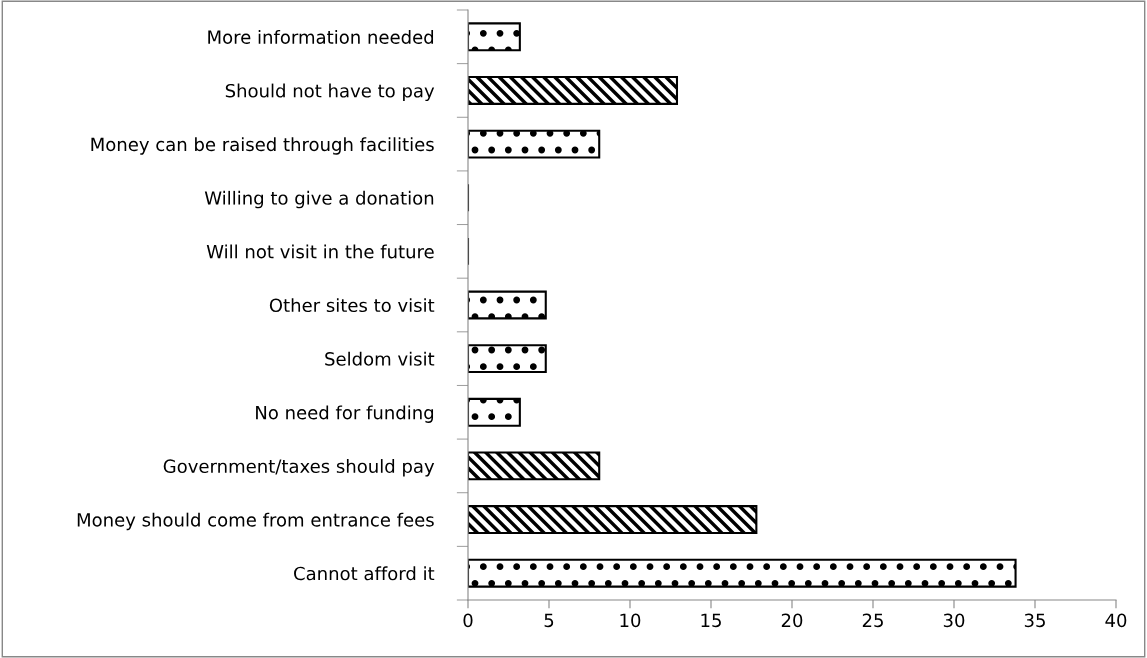  What do you see at coordinates (792, 620) in the screenshot?
I see `x-tick-label: 20` at bounding box center [792, 620].